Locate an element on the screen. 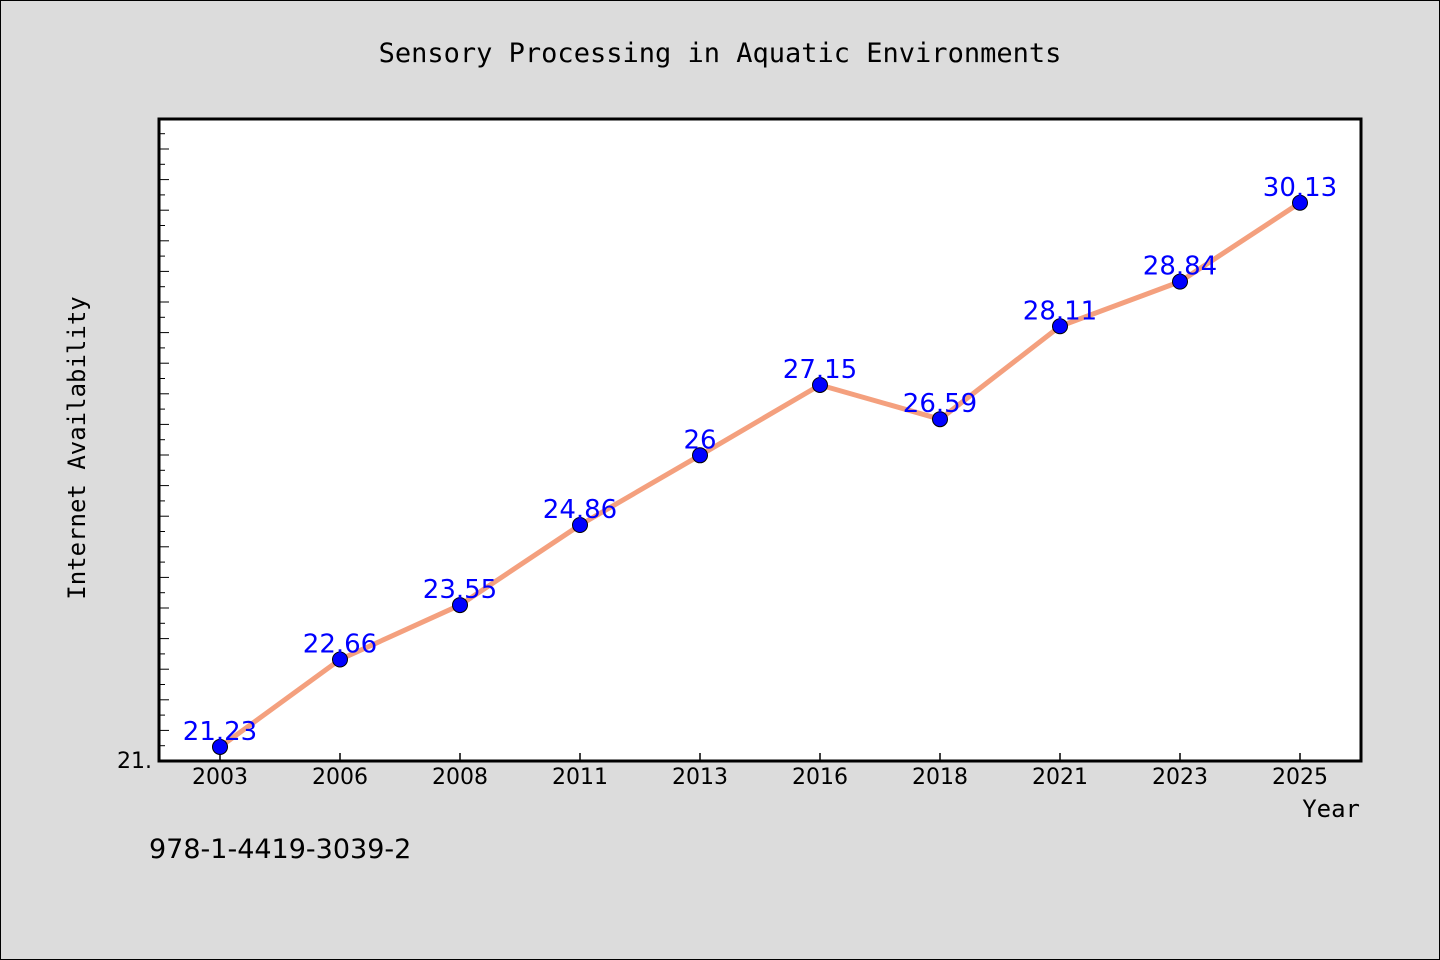 The width and height of the screenshot is (1440, 960). x-tick-label: 2016 is located at coordinates (820, 777).